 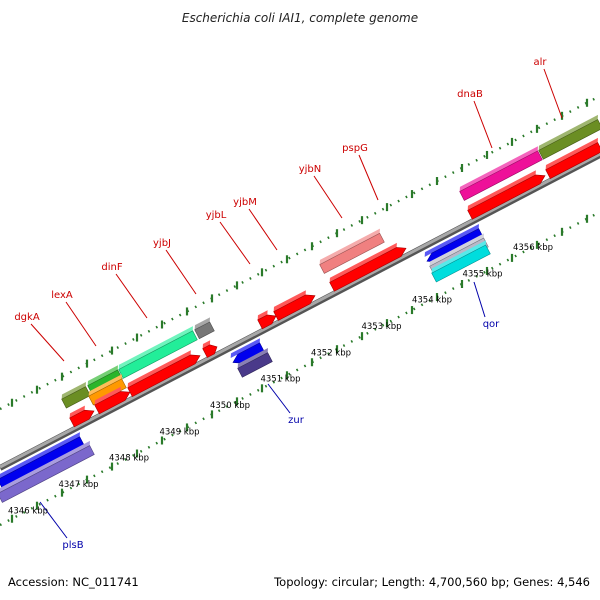 What do you see at coordinates (210, 349) in the screenshot?
I see `feature-yjbj` at bounding box center [210, 349].